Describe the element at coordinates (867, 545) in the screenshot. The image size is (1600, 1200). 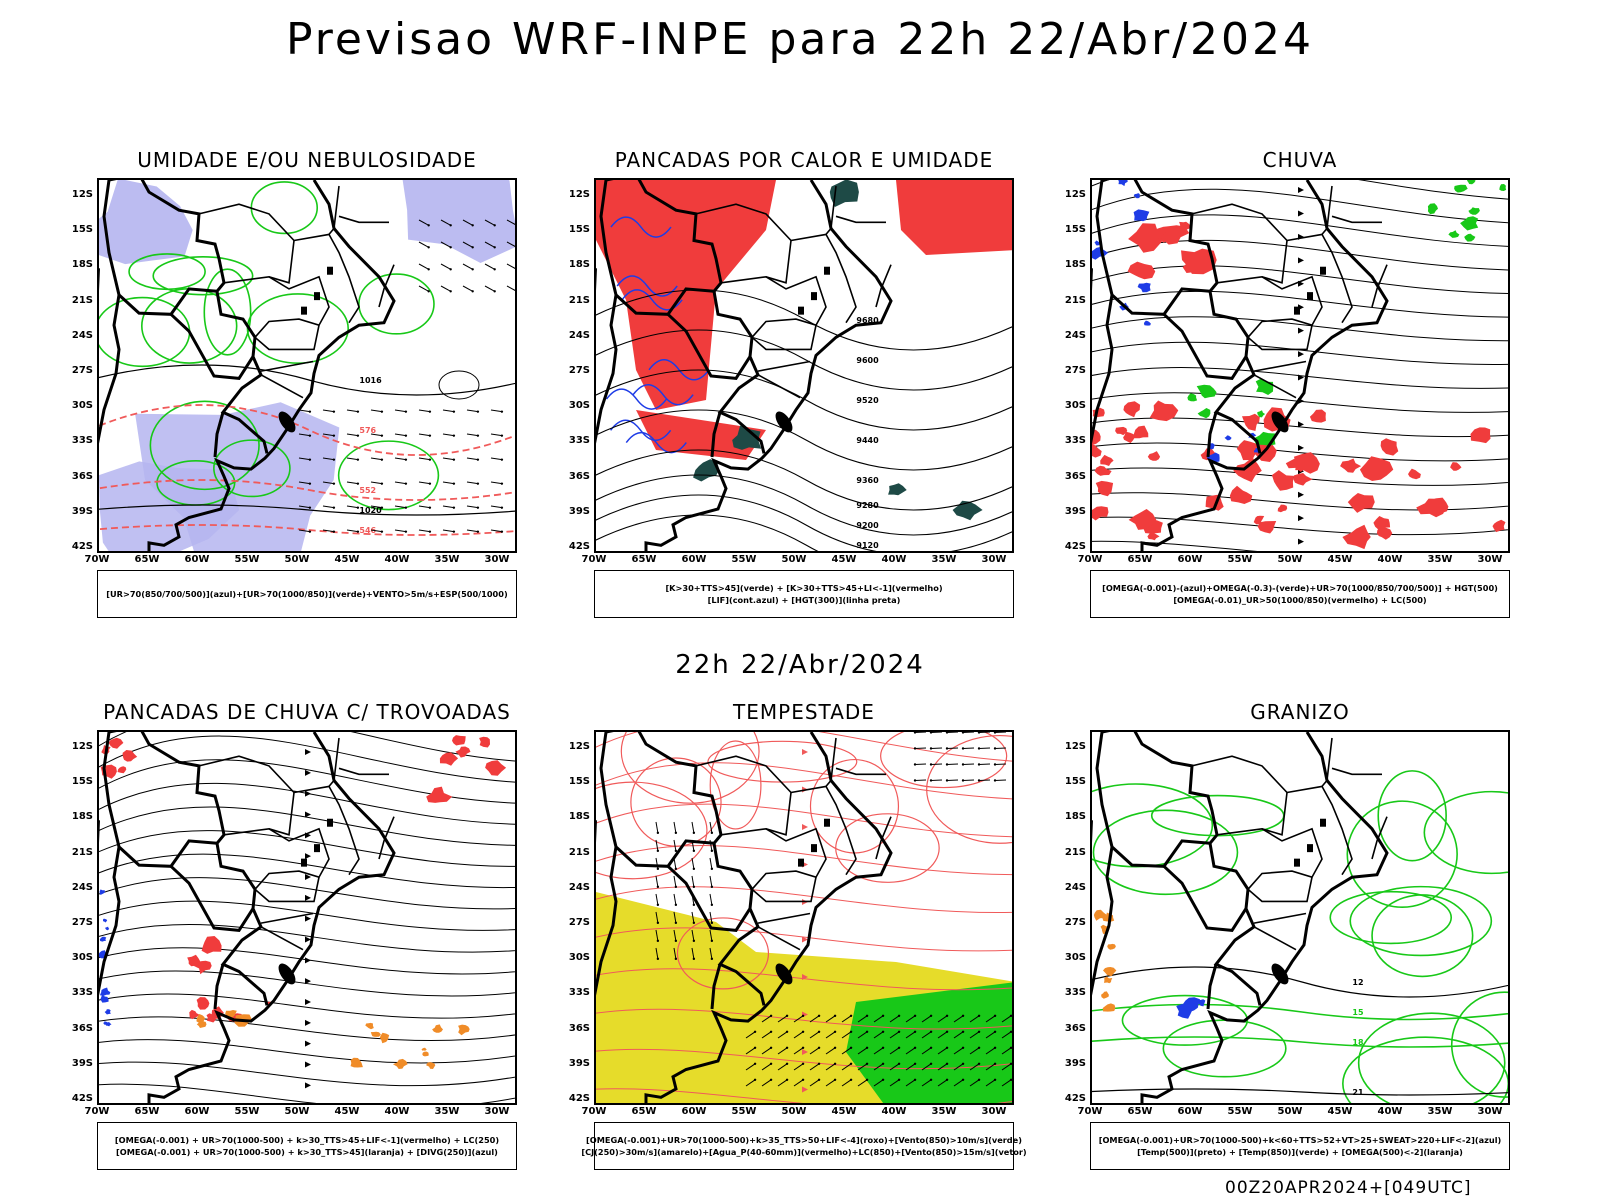
I see `svg-text: 9120` at that location.